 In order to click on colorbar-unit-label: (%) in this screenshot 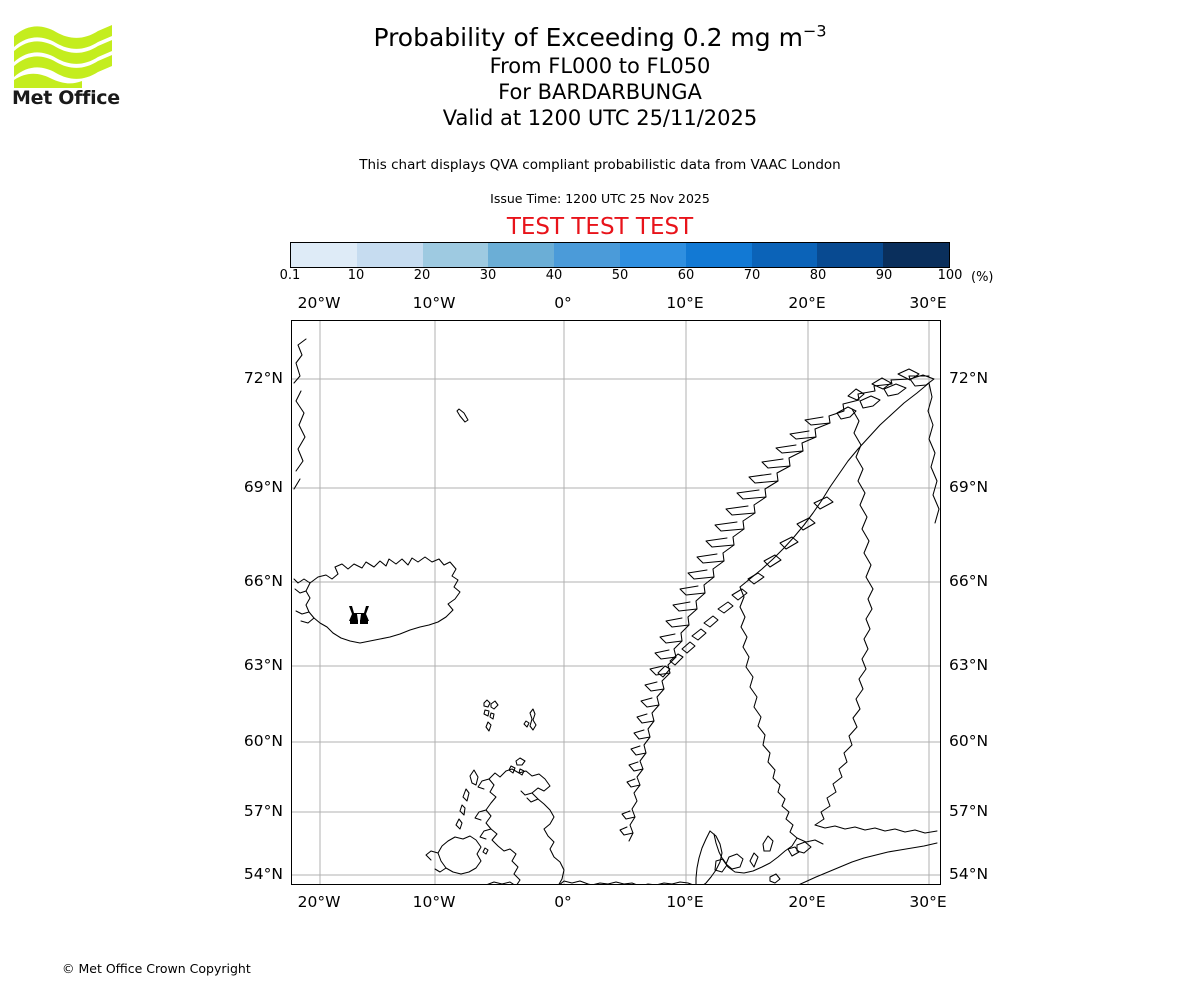, I will do `click(982, 277)`.